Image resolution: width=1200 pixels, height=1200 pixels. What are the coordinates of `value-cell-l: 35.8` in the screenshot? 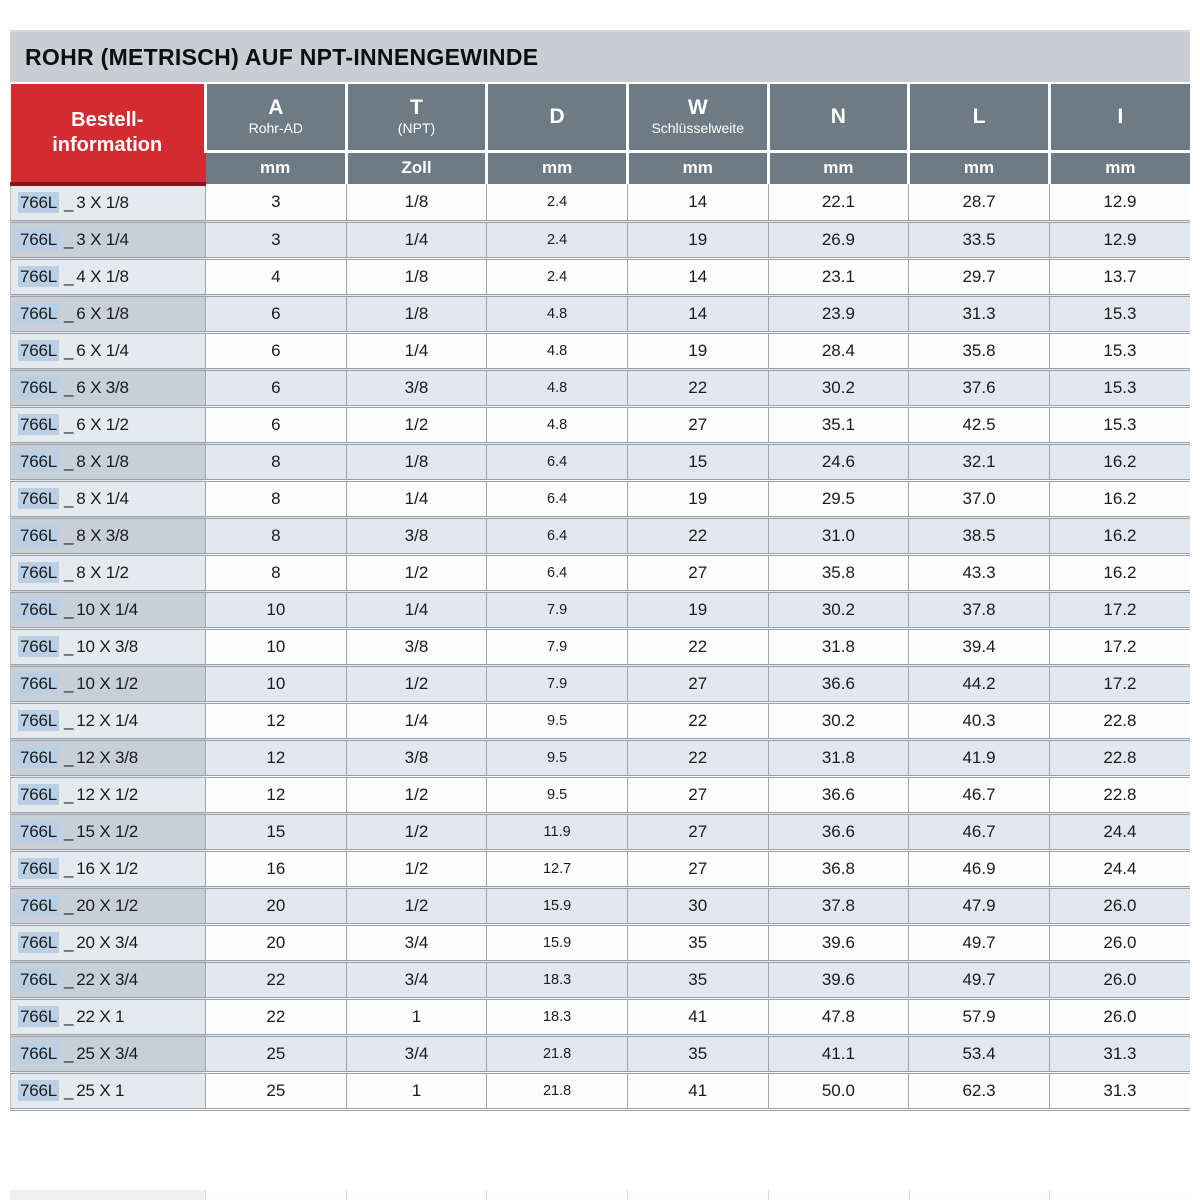 It's located at (979, 351).